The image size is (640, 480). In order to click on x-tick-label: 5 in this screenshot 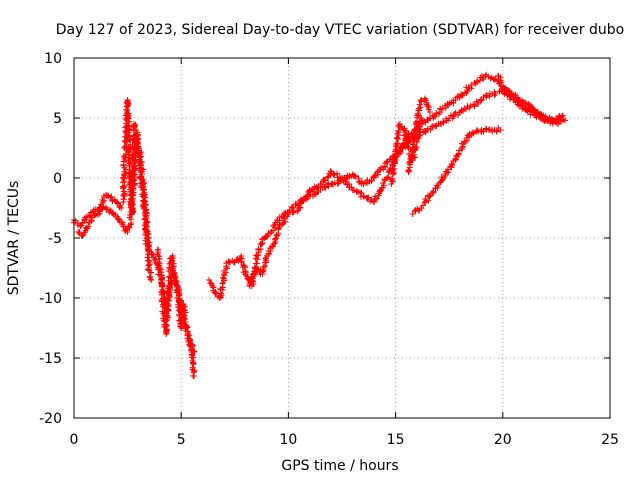, I will do `click(181, 440)`.